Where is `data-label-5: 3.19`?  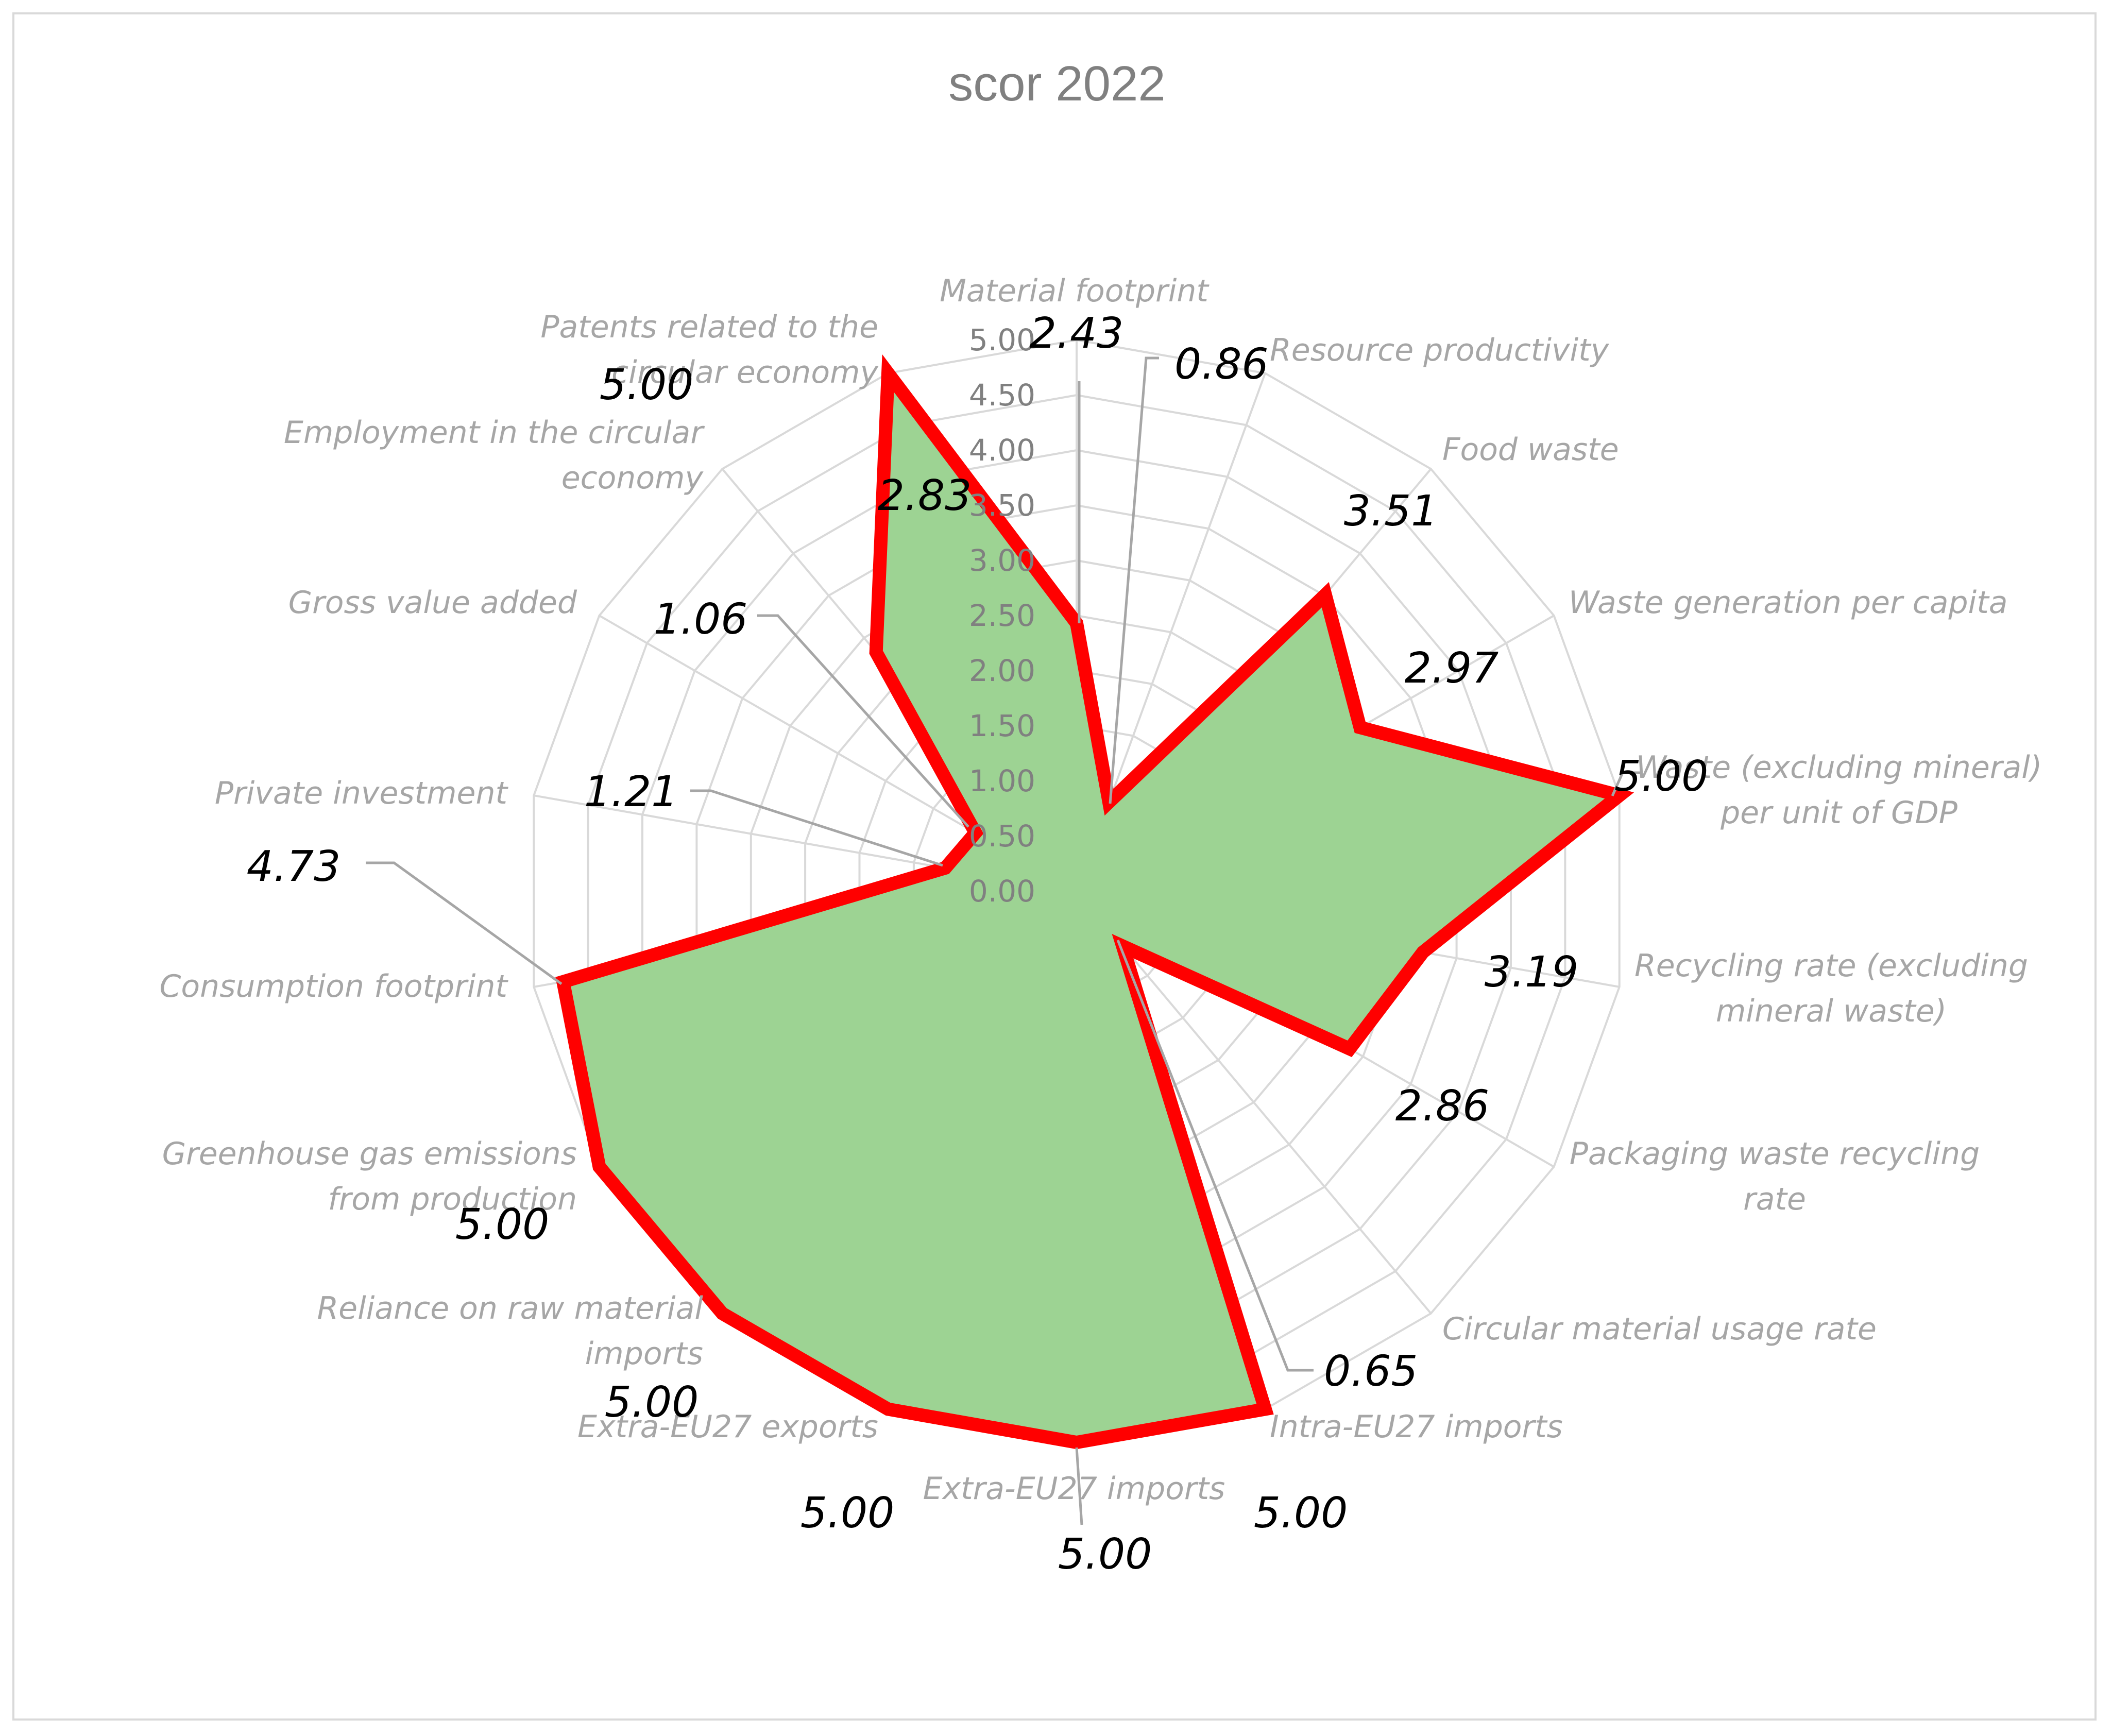 data-label-5: 3.19 is located at coordinates (1532, 972).